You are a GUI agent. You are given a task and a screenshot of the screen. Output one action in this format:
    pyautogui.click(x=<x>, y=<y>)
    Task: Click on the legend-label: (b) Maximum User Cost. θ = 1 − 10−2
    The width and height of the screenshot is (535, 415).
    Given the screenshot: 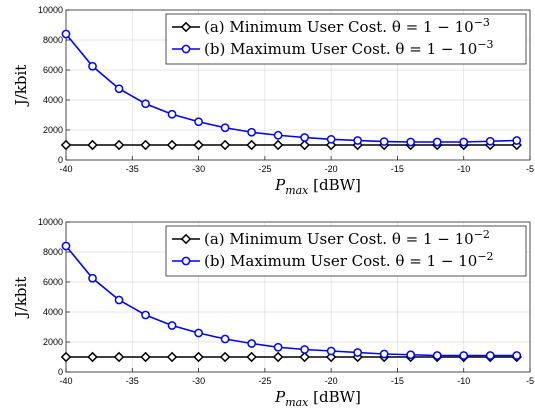 What is the action you would take?
    pyautogui.click(x=349, y=260)
    